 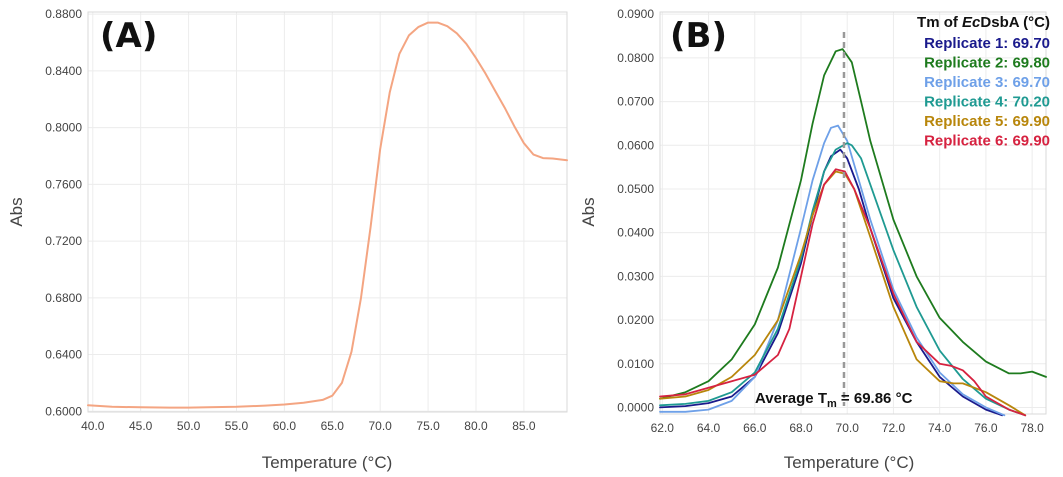 What do you see at coordinates (93, 426) in the screenshot?
I see `x-tick-label: 40.0` at bounding box center [93, 426].